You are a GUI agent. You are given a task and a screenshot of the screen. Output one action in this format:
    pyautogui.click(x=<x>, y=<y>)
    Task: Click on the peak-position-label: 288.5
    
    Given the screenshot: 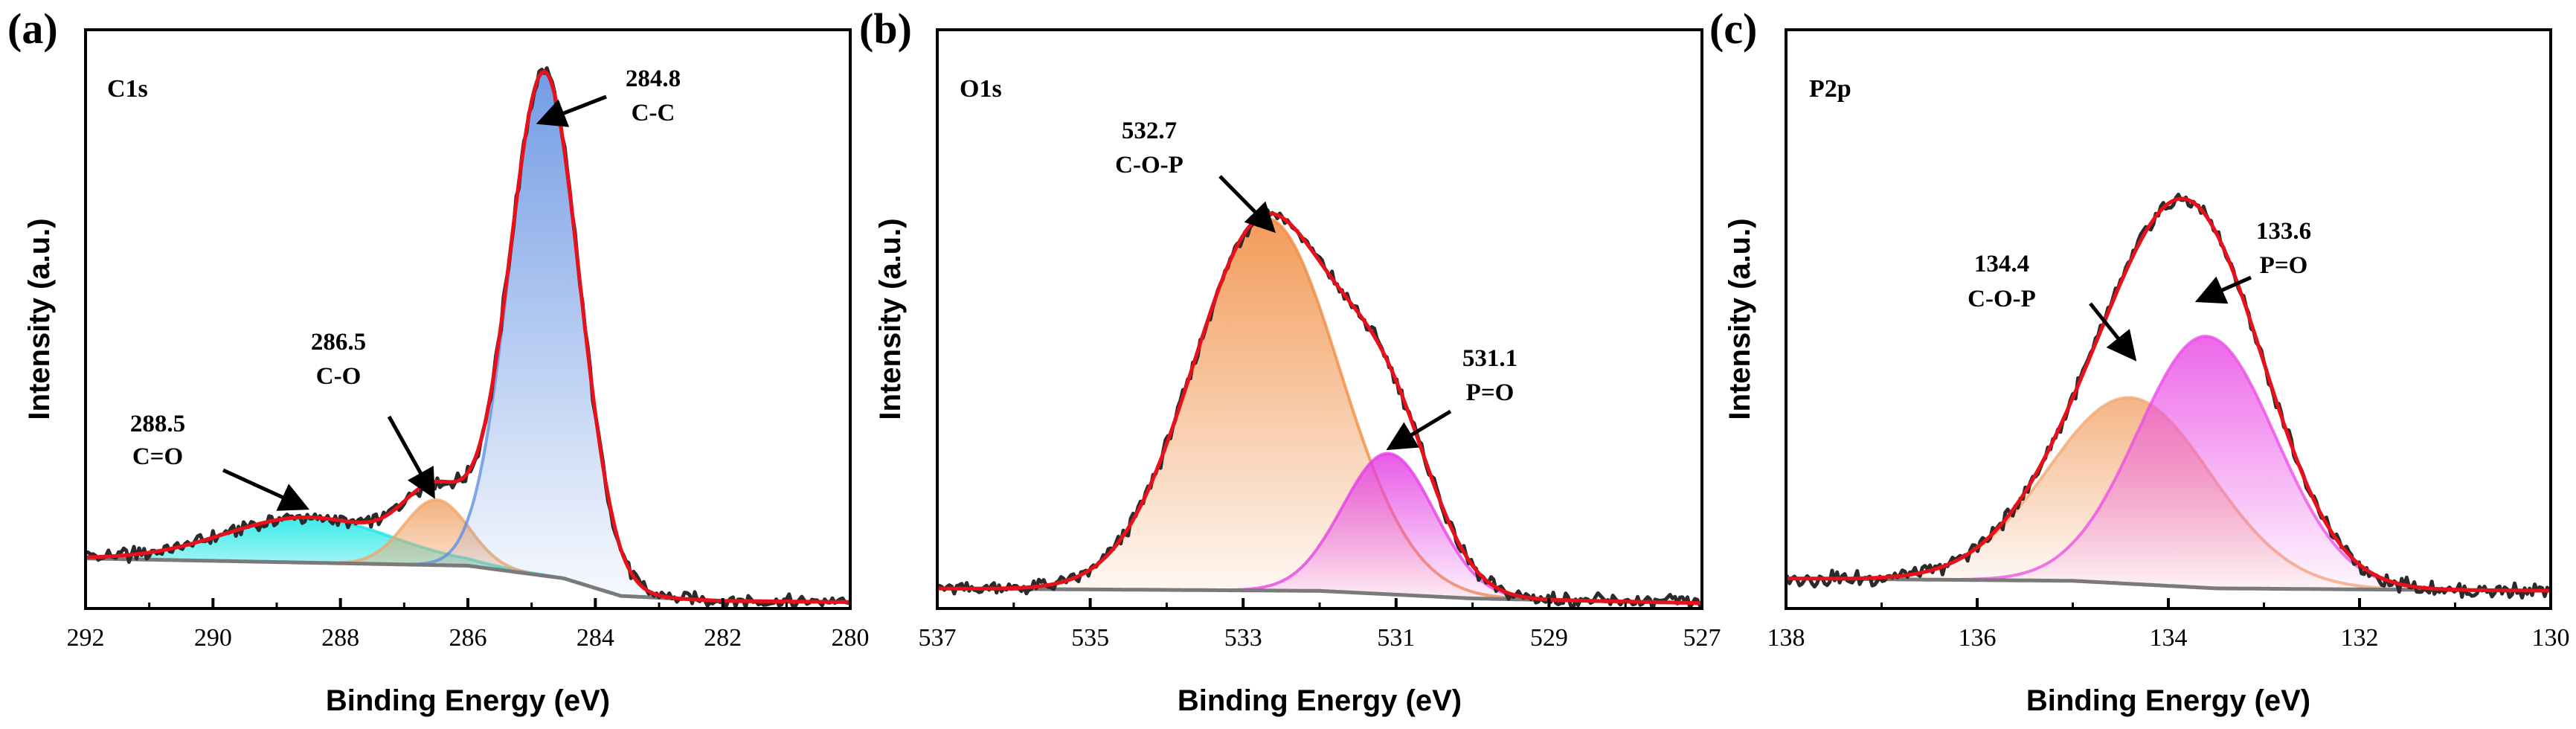 What is the action you would take?
    pyautogui.click(x=157, y=424)
    